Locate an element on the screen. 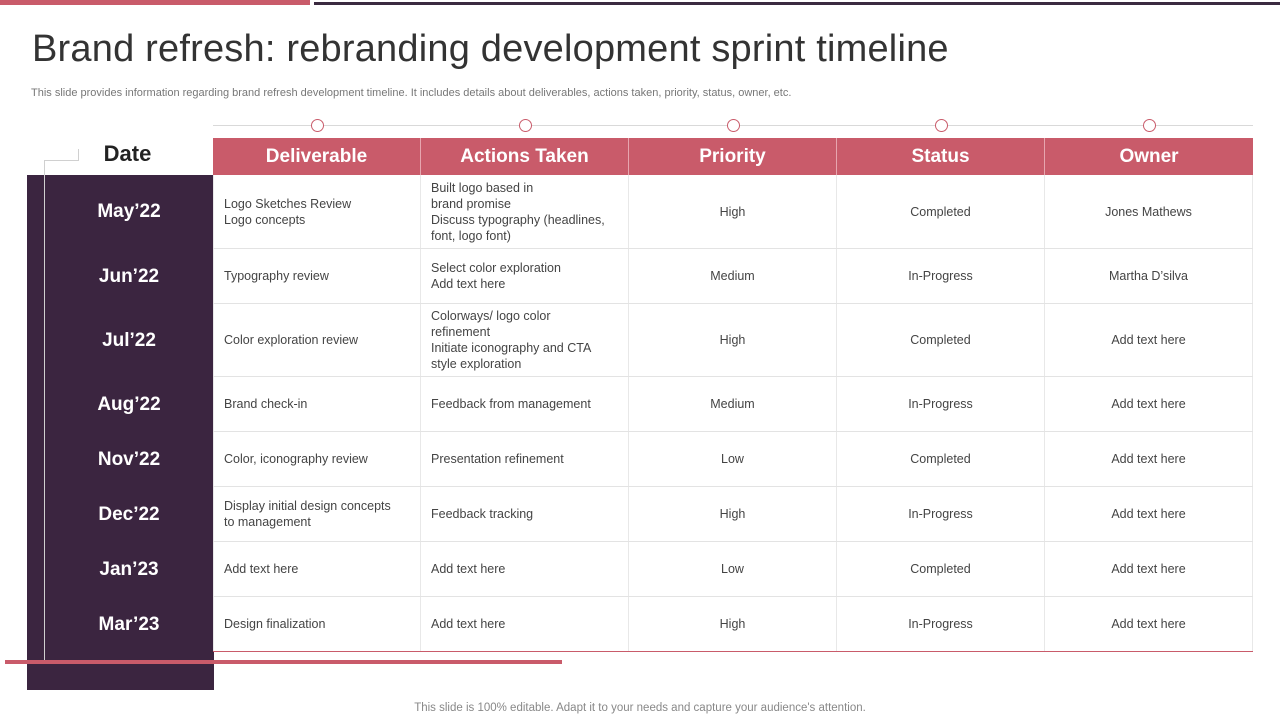 This screenshot has height=720, width=1280. date-label: Jul’22 is located at coordinates (129, 340).